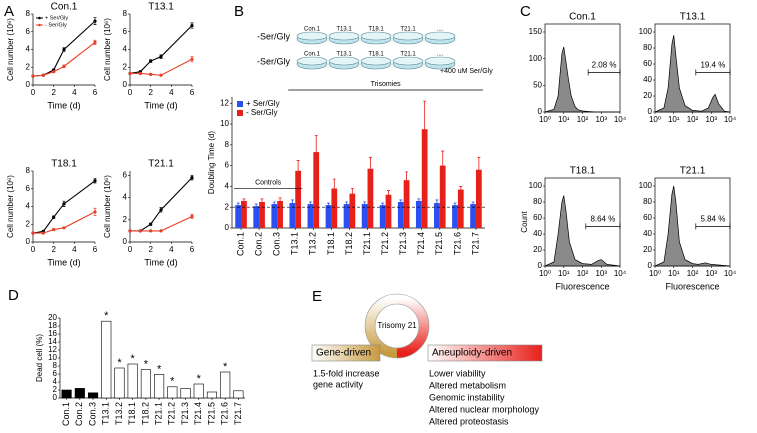 The width and height of the screenshot is (757, 433). What do you see at coordinates (713, 72) in the screenshot?
I see `gate` at bounding box center [713, 72].